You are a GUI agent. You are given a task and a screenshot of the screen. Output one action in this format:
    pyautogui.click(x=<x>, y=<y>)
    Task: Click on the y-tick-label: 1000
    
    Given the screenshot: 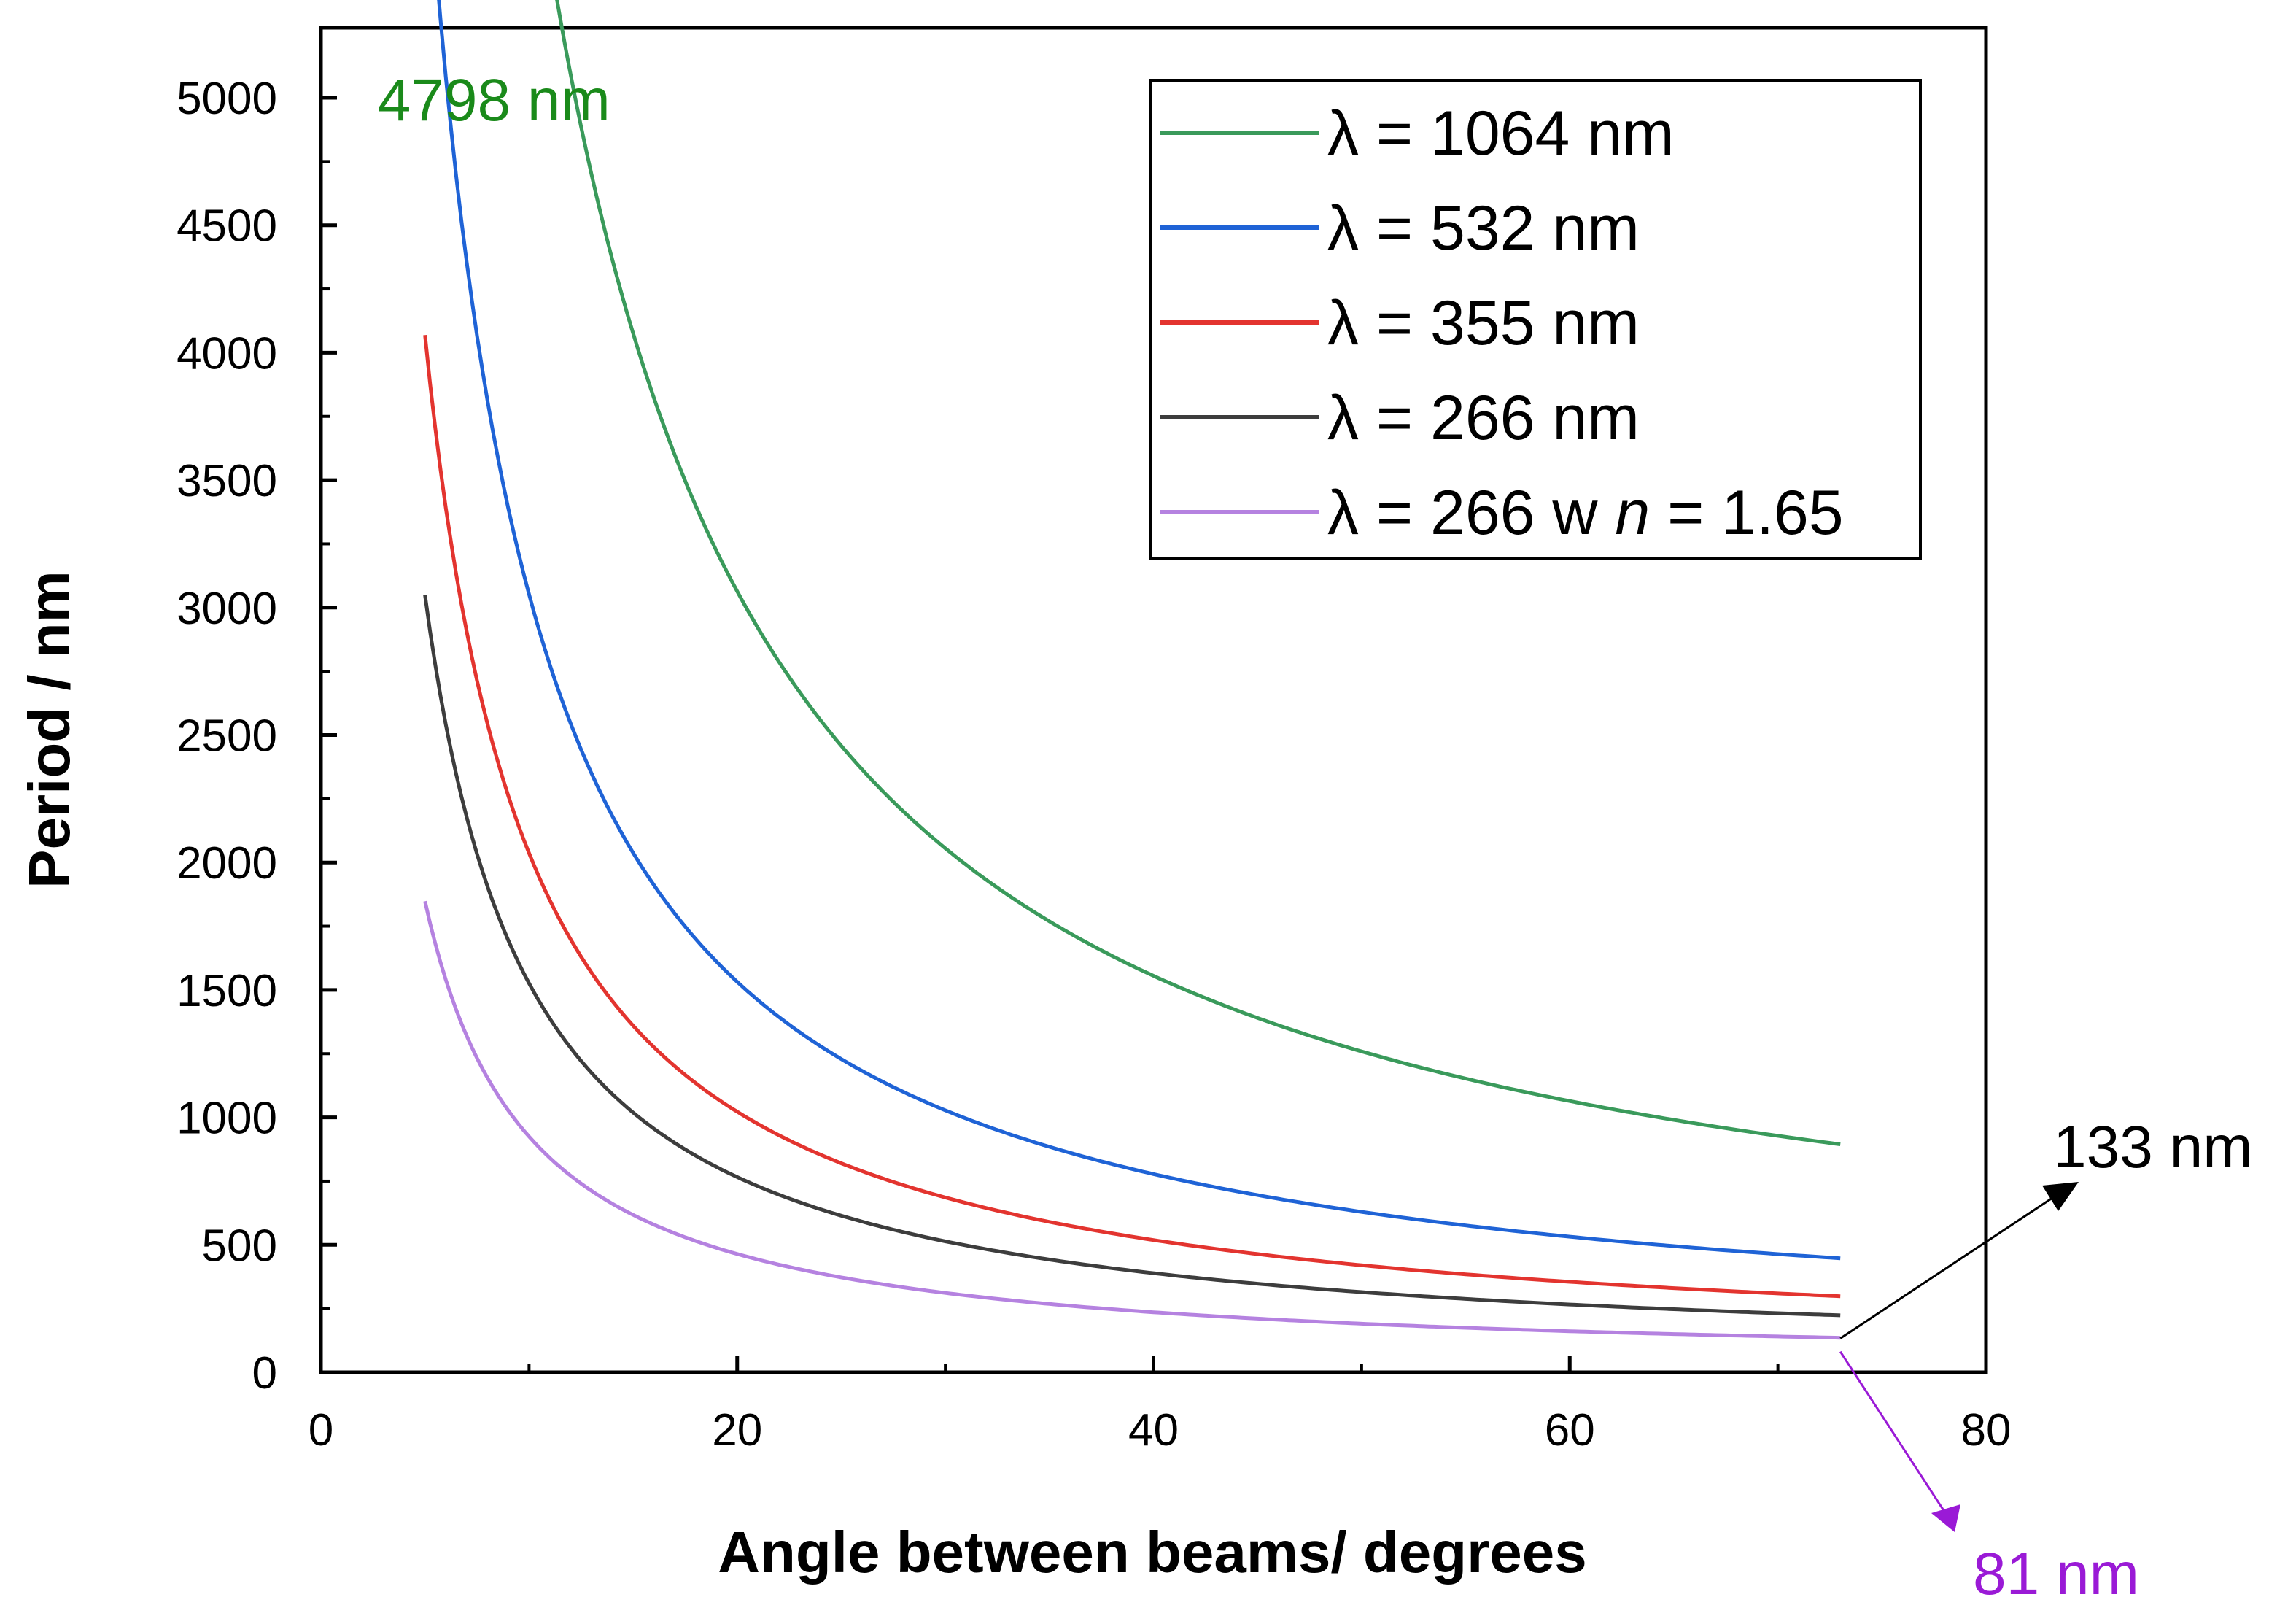 What is the action you would take?
    pyautogui.click(x=227, y=1119)
    